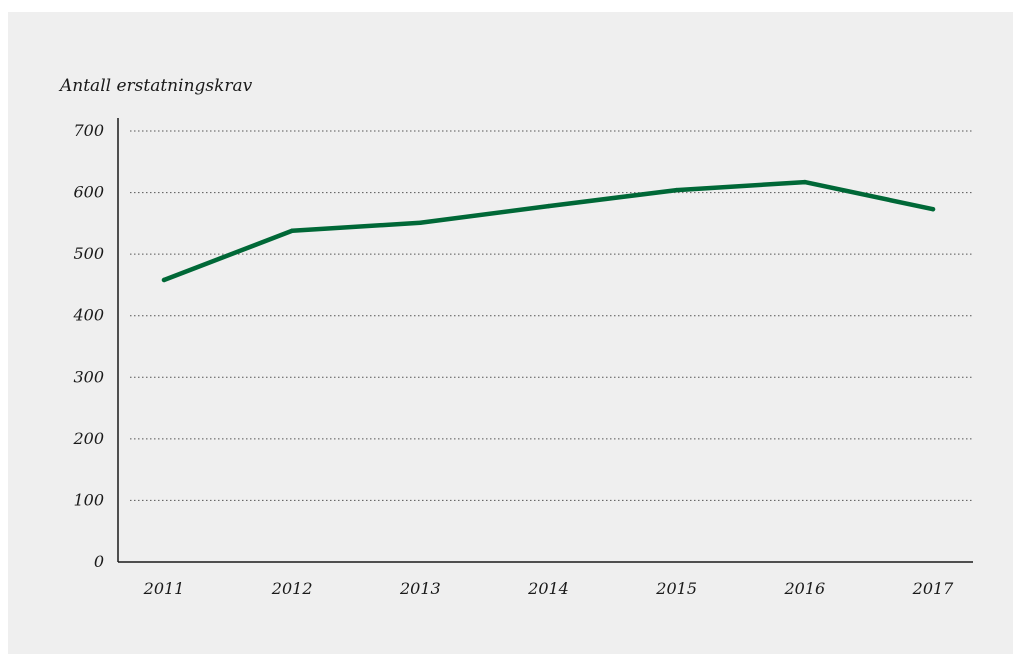 The width and height of the screenshot is (1021, 659). Describe the element at coordinates (88, 376) in the screenshot. I see `y-tick-label: 300` at that location.